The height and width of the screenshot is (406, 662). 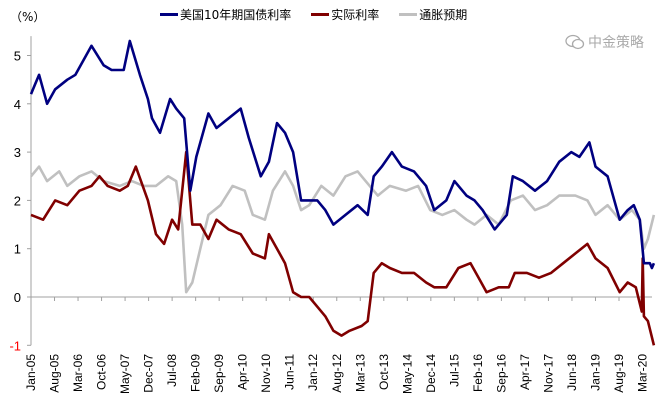 What do you see at coordinates (266, 373) in the screenshot?
I see `x-tick-label: Nov-10` at bounding box center [266, 373].